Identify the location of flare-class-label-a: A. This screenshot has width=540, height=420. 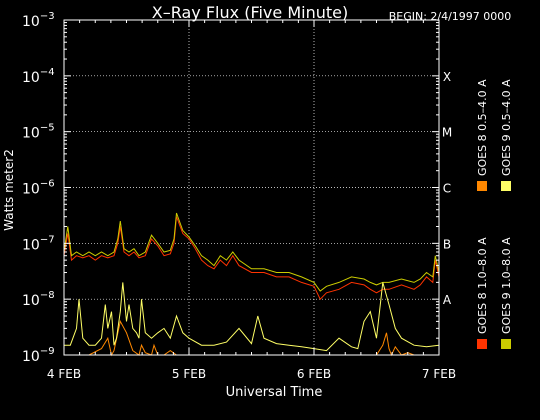
(447, 300).